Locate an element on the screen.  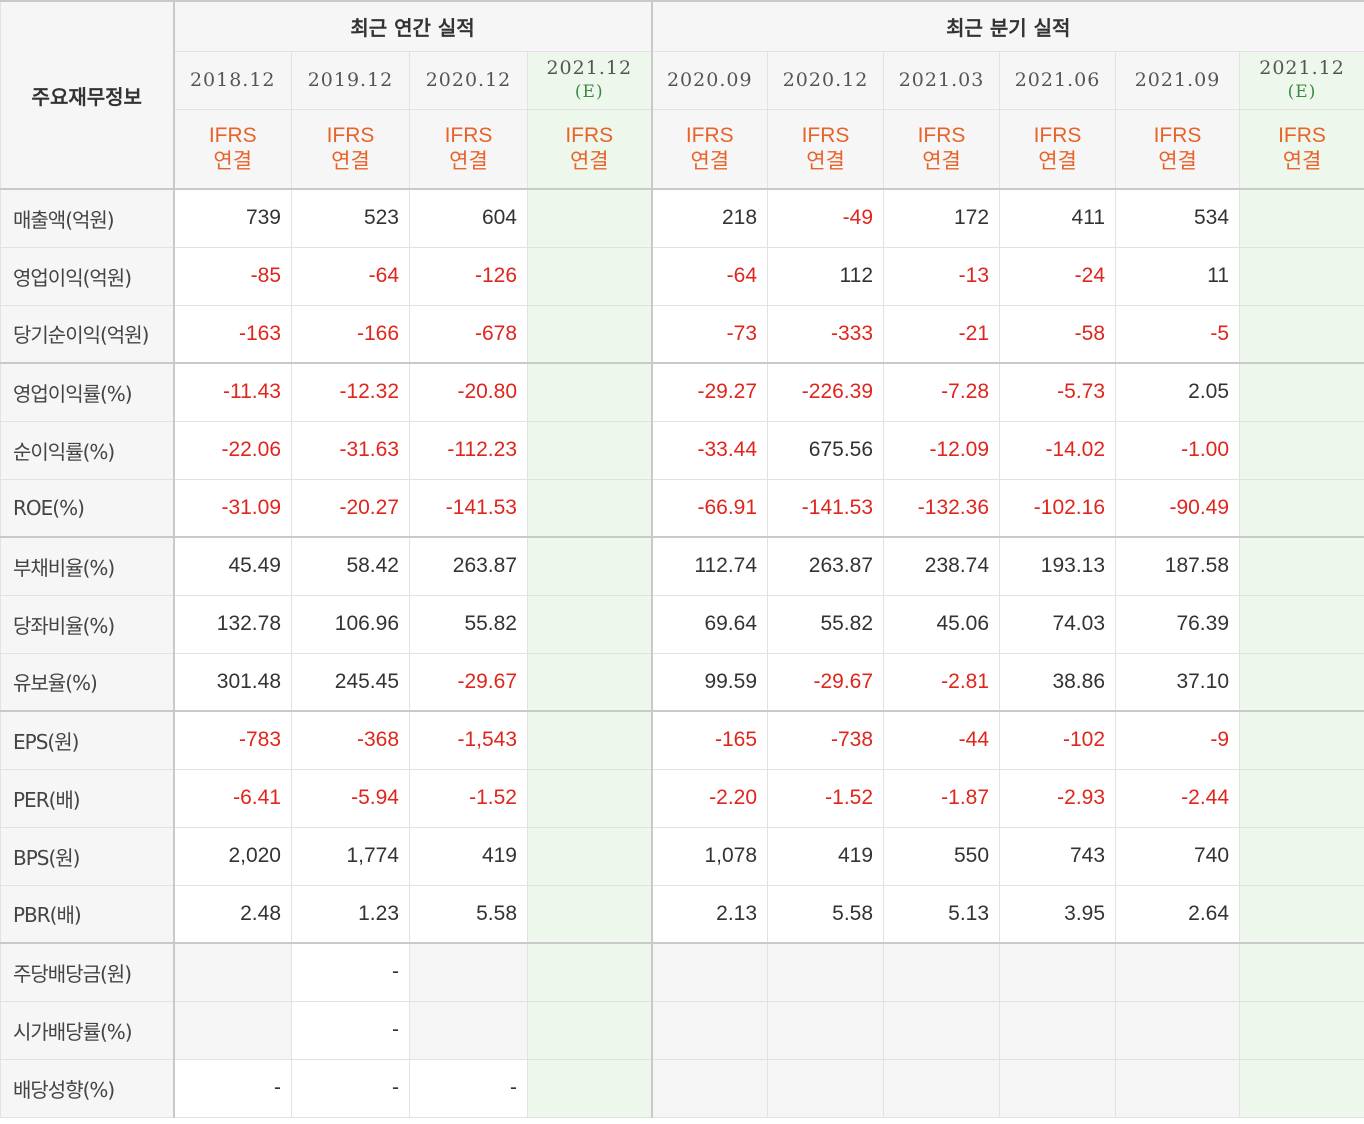
value-cell: 1,078 is located at coordinates (710, 856).